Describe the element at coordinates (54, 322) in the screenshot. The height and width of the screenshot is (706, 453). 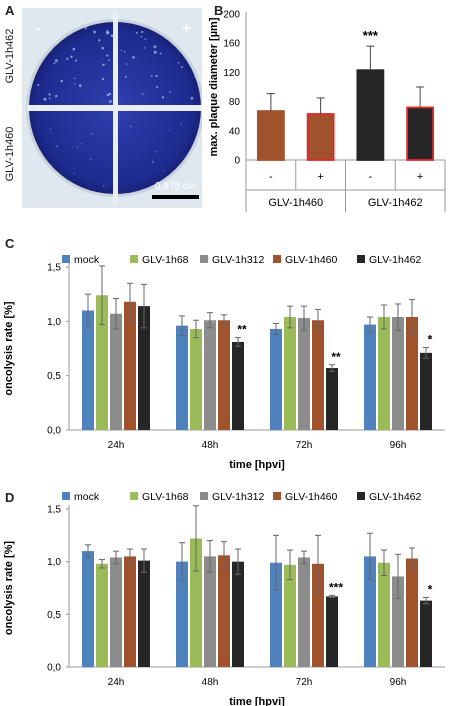
I see `y-tick-label: 1,0` at that location.